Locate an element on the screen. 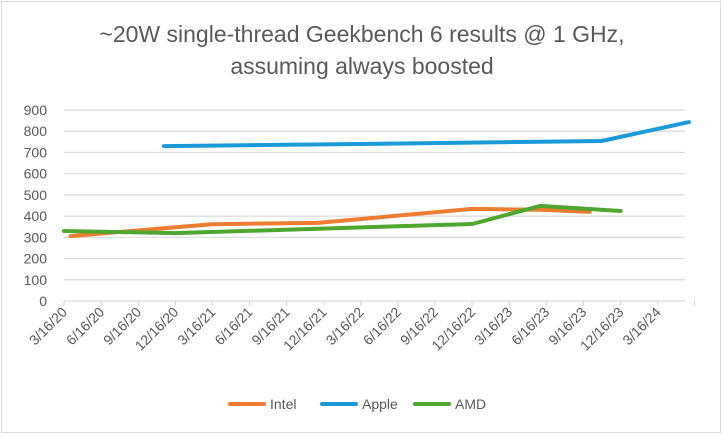 This screenshot has width=724, height=436. legend-label-apple: Apple is located at coordinates (380, 404).